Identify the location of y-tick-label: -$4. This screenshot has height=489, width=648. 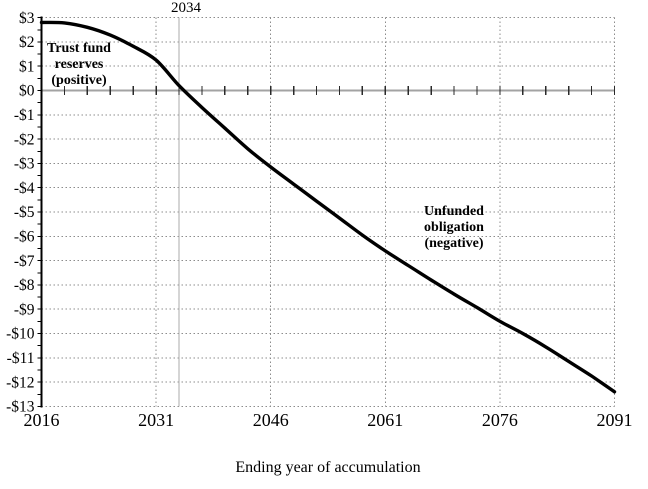
(24, 188).